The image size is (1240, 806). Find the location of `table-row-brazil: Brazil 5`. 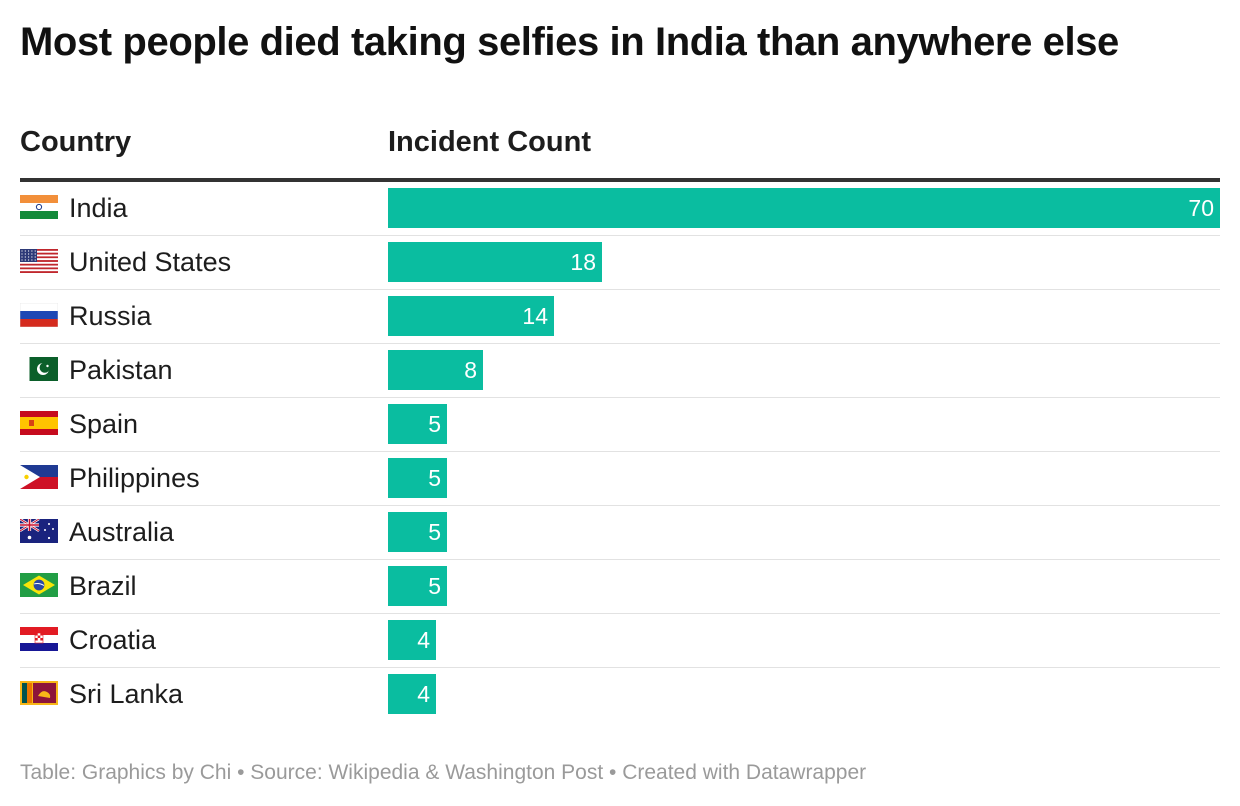

table-row-brazil: Brazil 5 is located at coordinates (620, 587).